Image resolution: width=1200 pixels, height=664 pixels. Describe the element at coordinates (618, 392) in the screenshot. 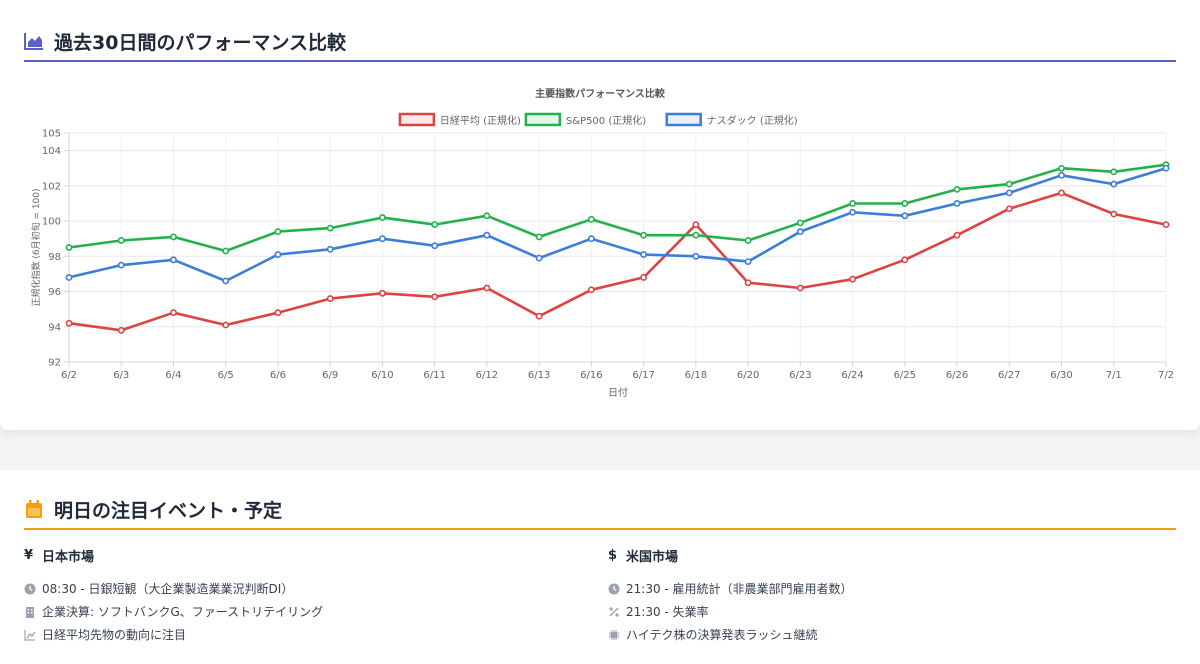

I see `x-axis-label: 日付` at that location.